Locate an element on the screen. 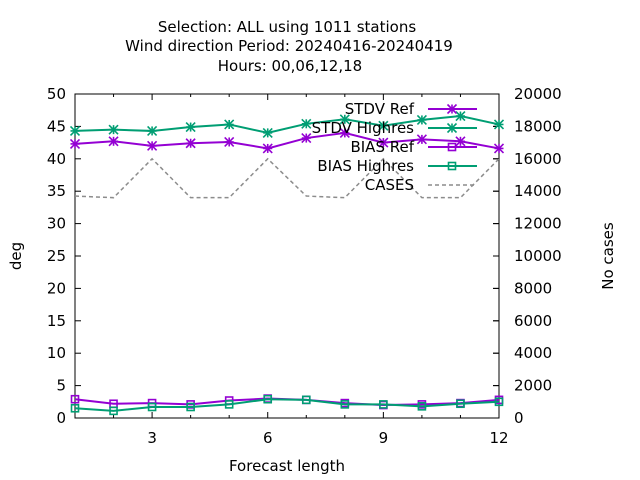  y-tick-label: 15 is located at coordinates (56, 321).